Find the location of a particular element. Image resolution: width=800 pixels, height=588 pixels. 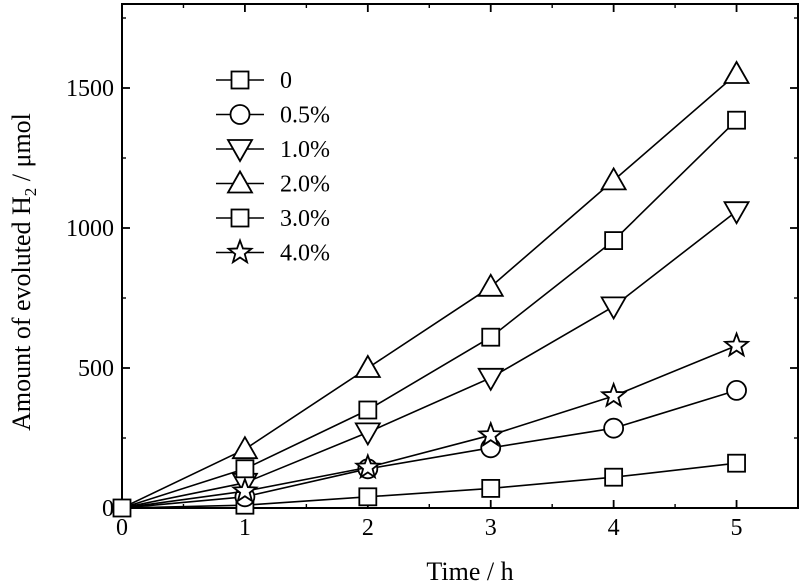

legend-item: 0 is located at coordinates (254, 81).